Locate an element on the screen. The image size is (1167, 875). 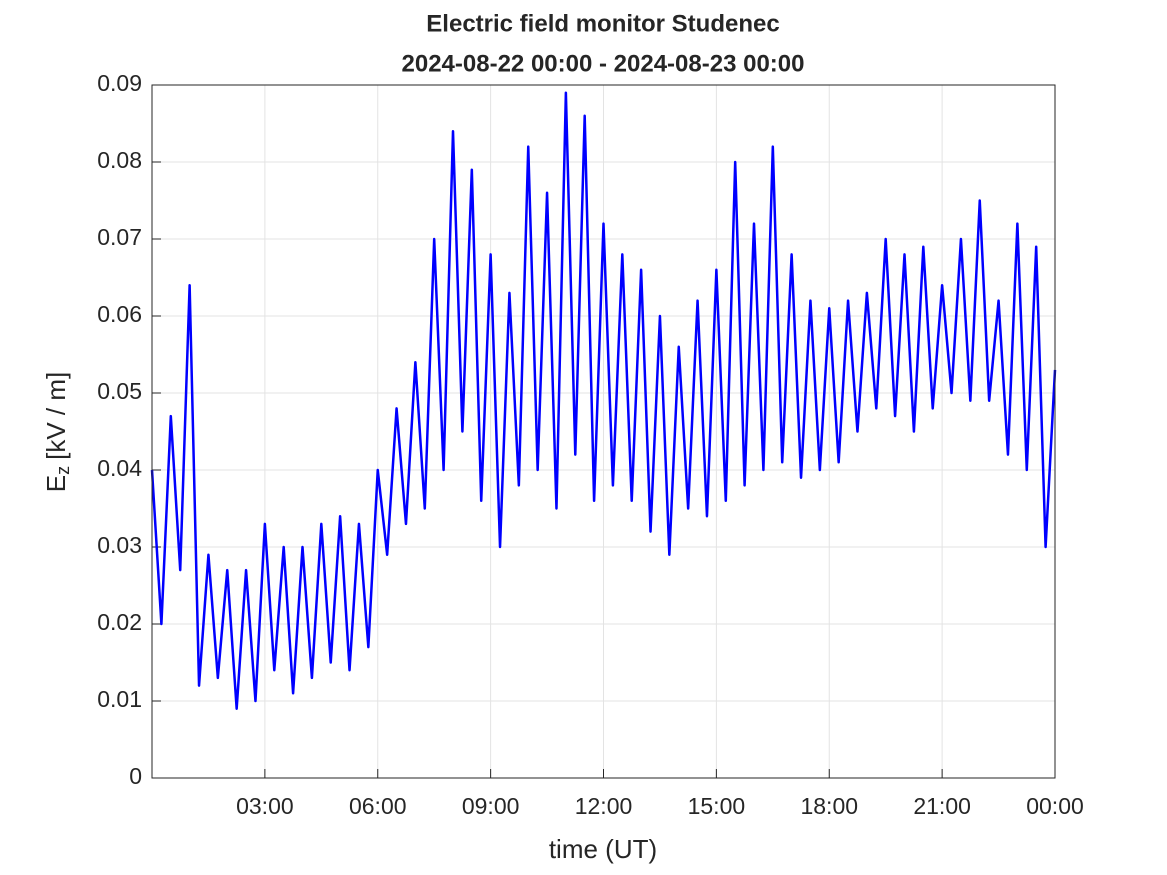
x-tick-label: 12:00 is located at coordinates (604, 806).